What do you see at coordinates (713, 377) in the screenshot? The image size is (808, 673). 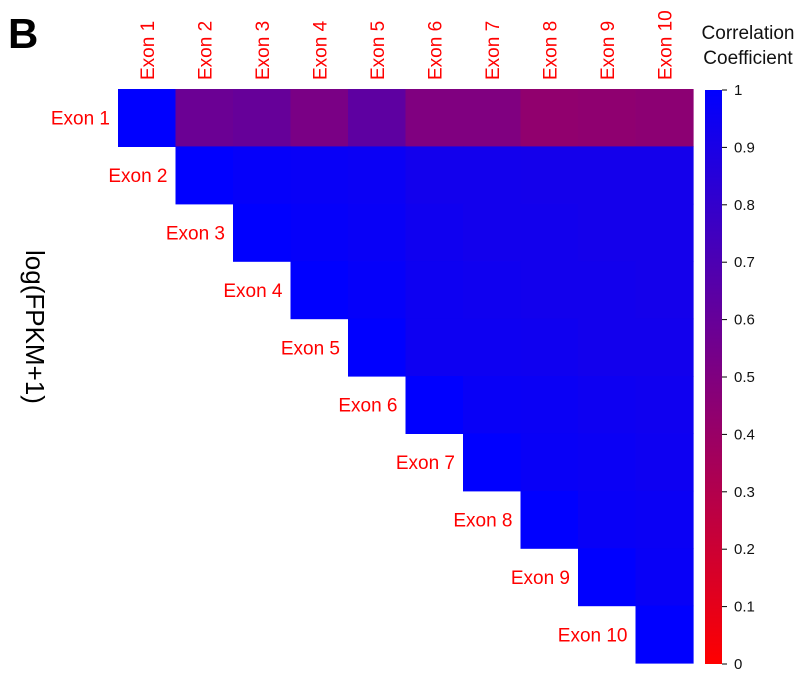 I see `colorbar-gradient` at bounding box center [713, 377].